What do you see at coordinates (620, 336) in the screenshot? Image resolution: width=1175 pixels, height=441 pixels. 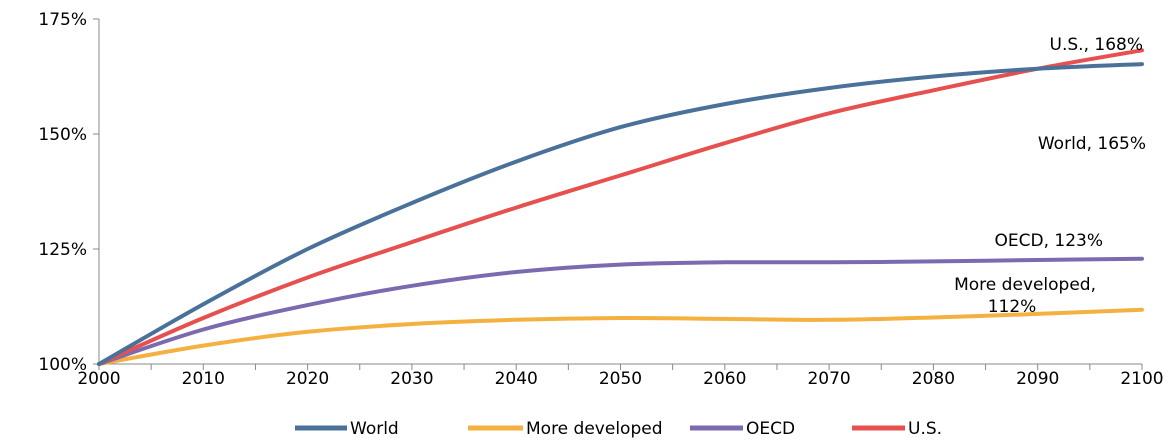 I see `series-line-more-developed` at bounding box center [620, 336].